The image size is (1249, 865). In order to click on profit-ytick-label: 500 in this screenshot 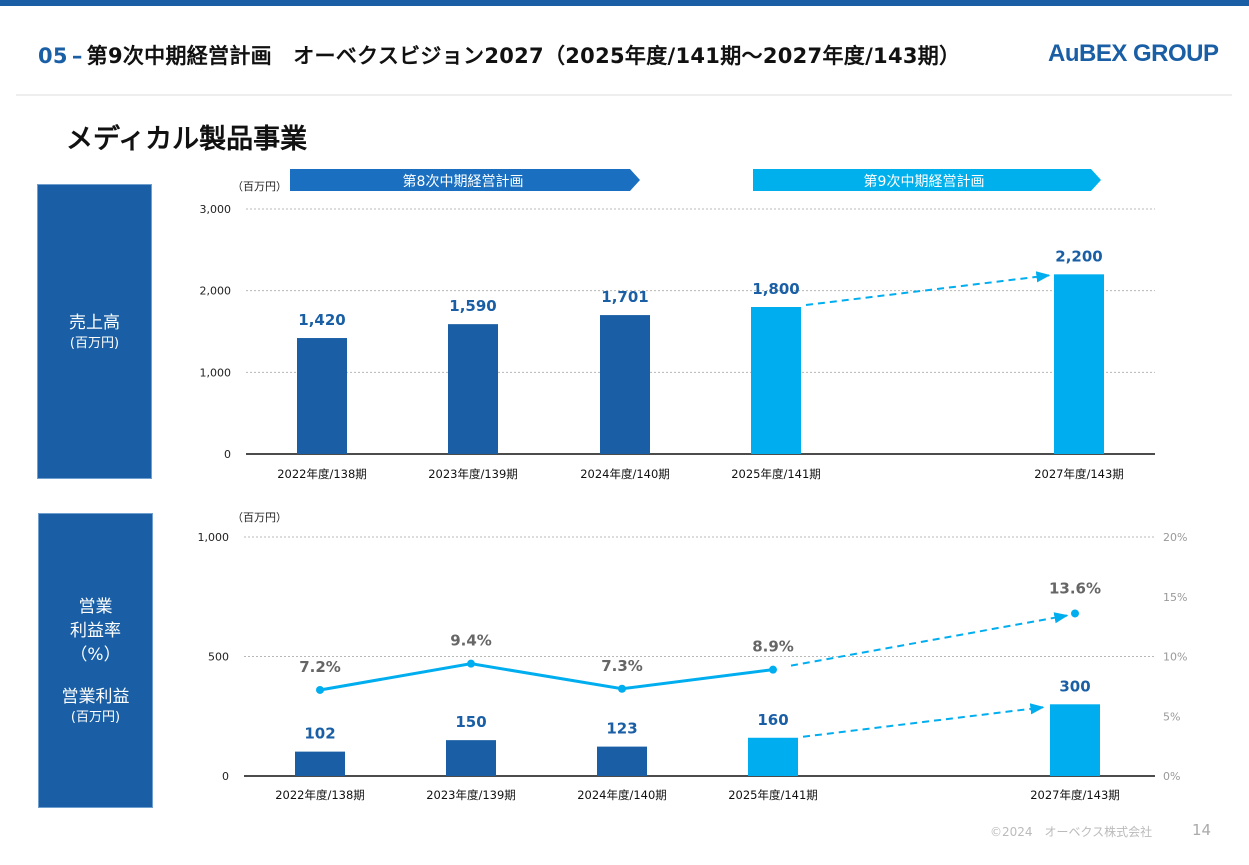, I will do `click(218, 657)`.